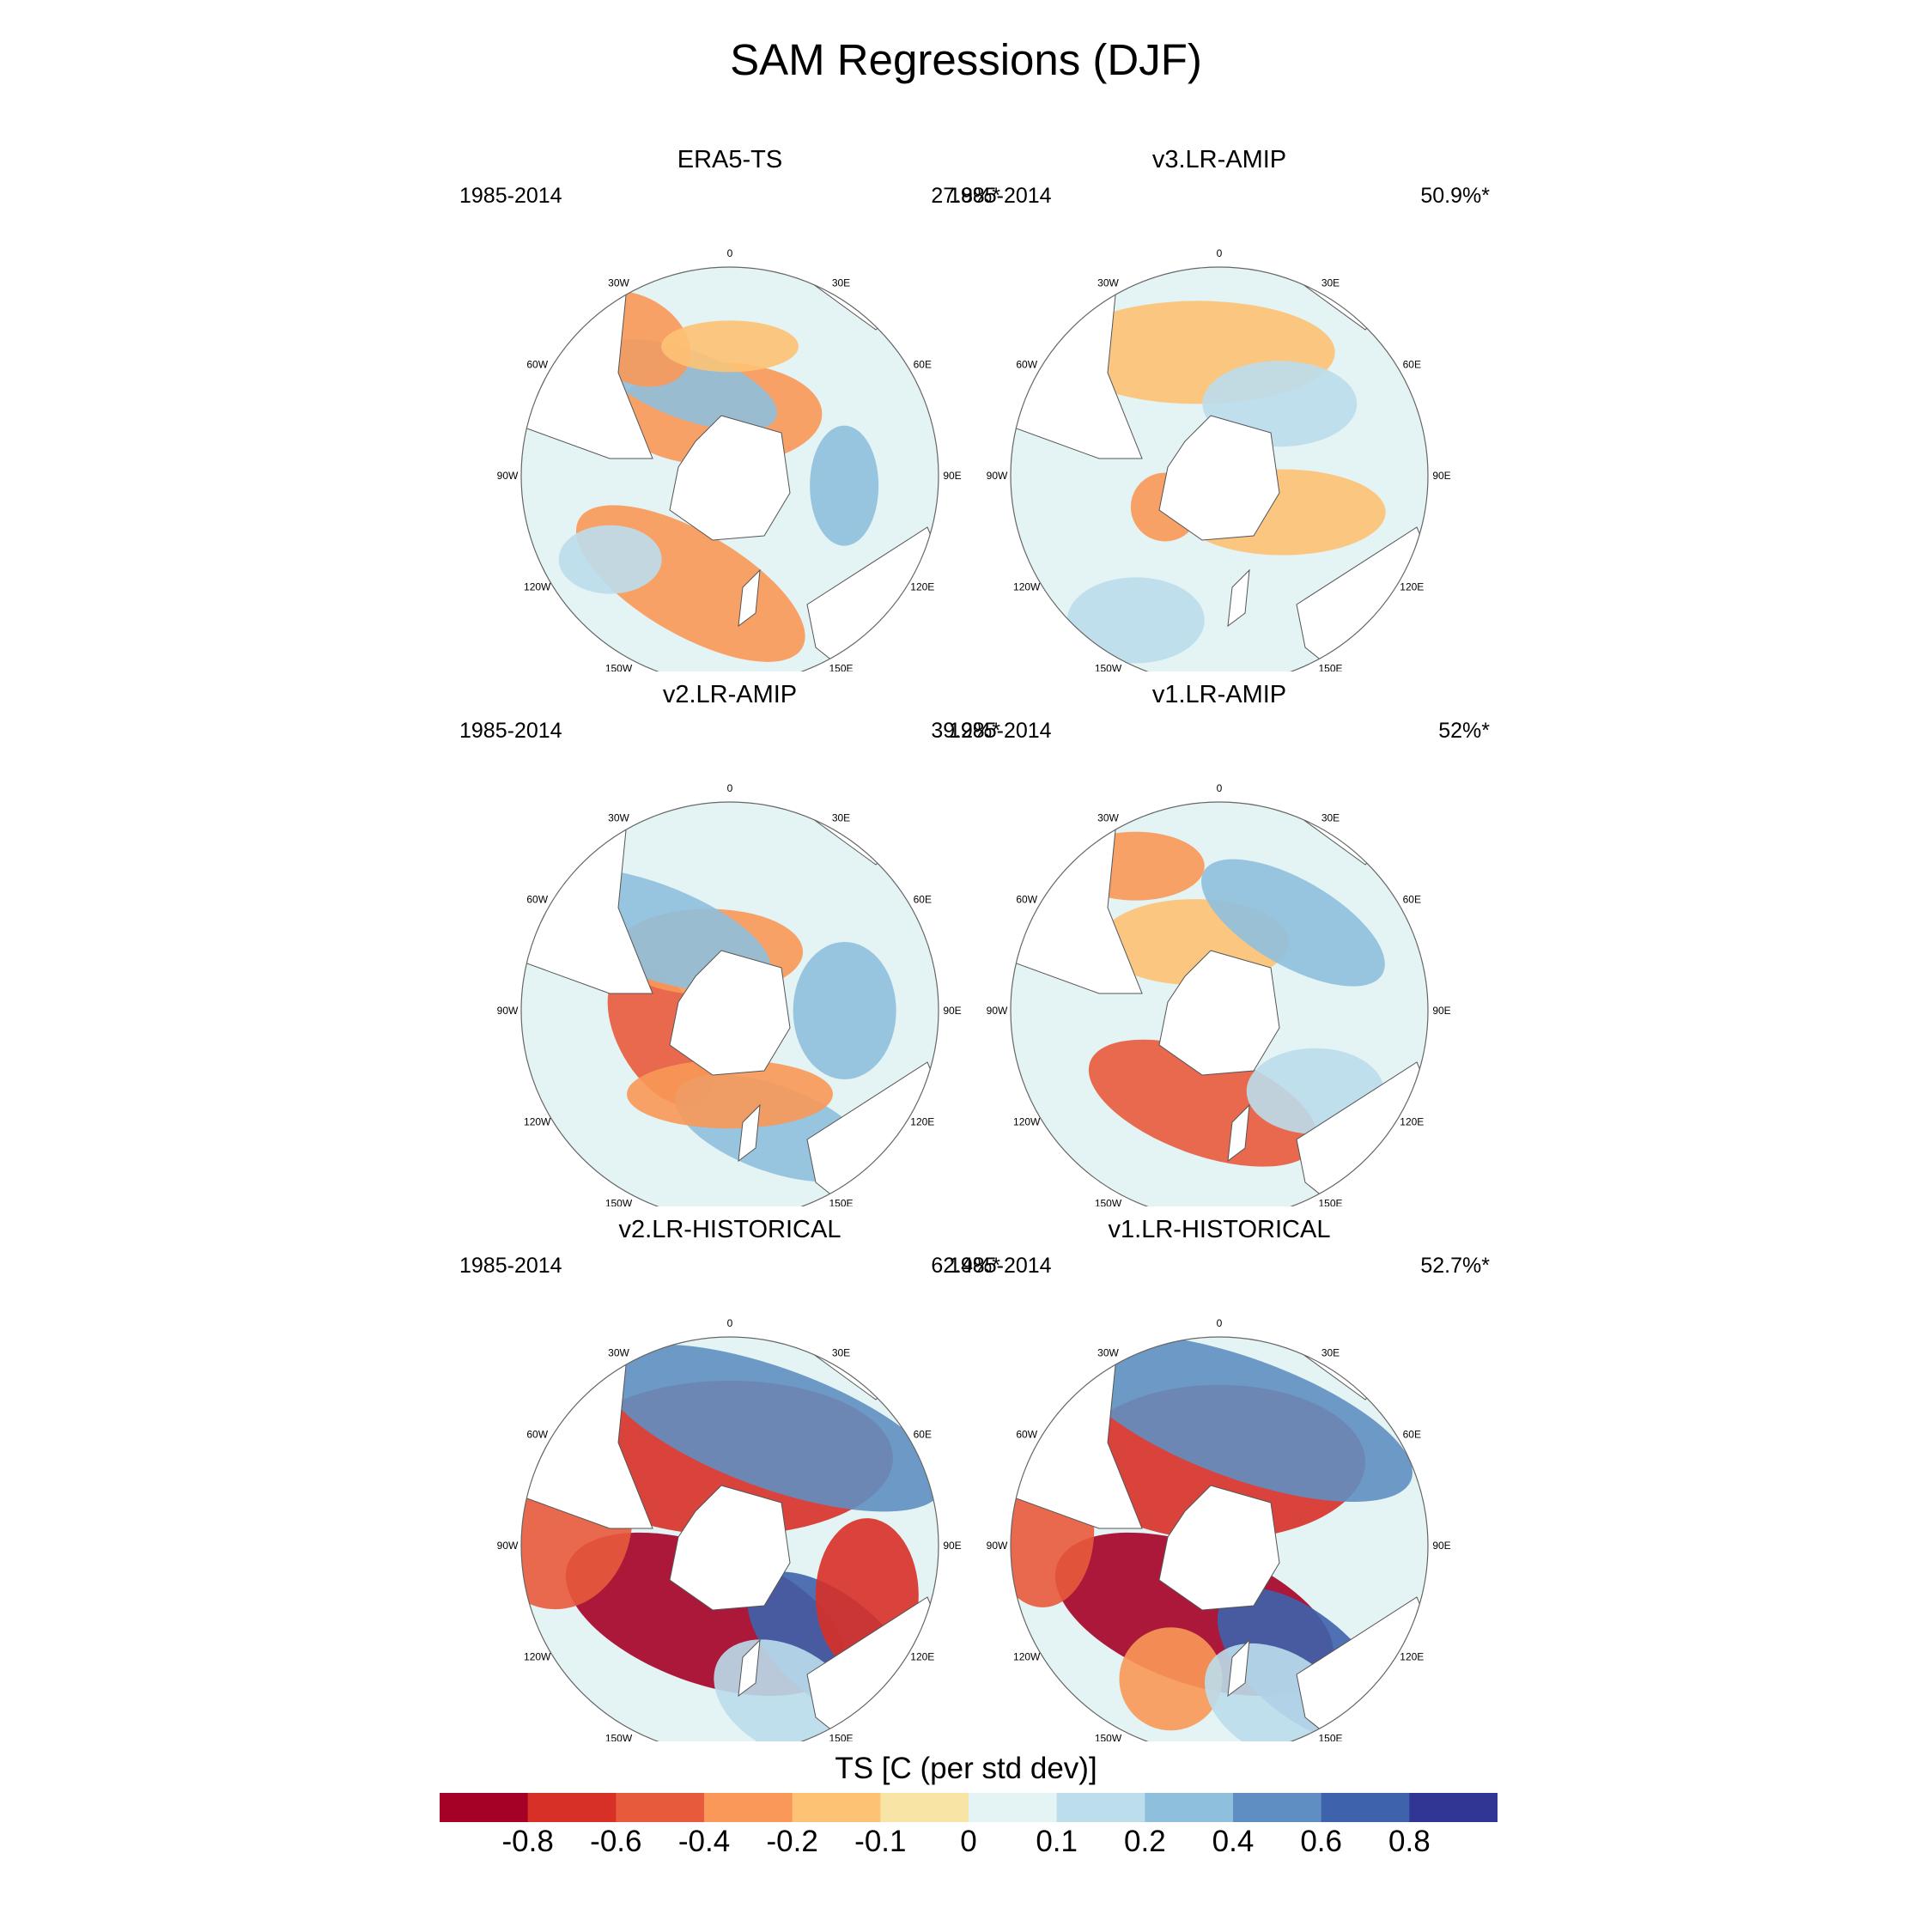  What do you see at coordinates (966, 1769) in the screenshot?
I see `colorbar-title: TS [C (per std dev)]` at bounding box center [966, 1769].